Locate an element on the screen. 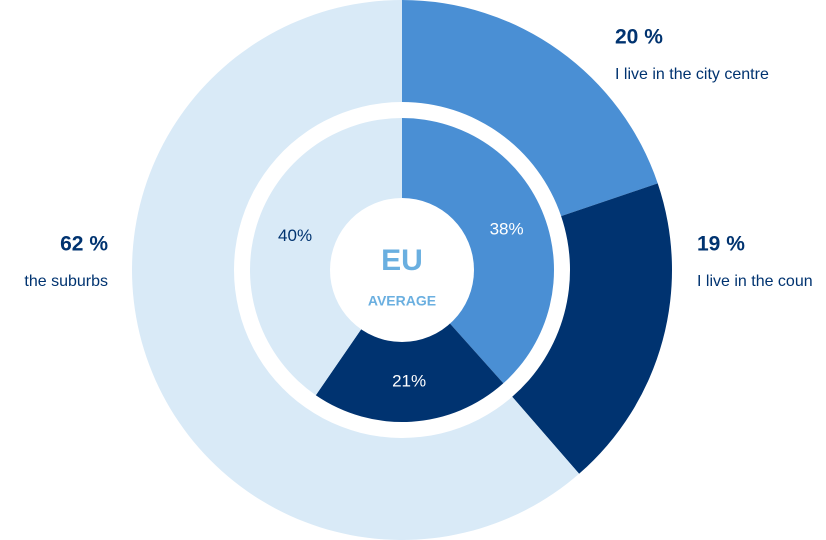 Image resolution: width=826 pixels, height=540 pixels. inner-value-label: 21% is located at coordinates (409, 380).